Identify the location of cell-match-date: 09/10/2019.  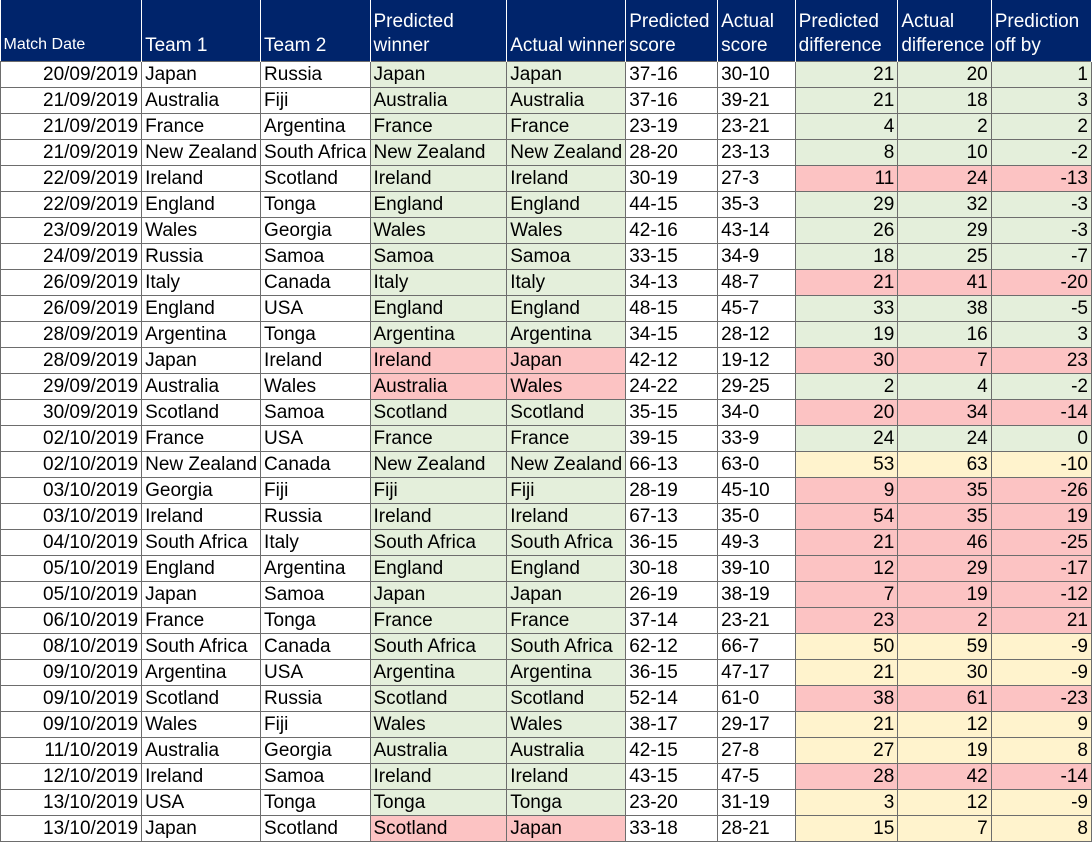
(71, 724).